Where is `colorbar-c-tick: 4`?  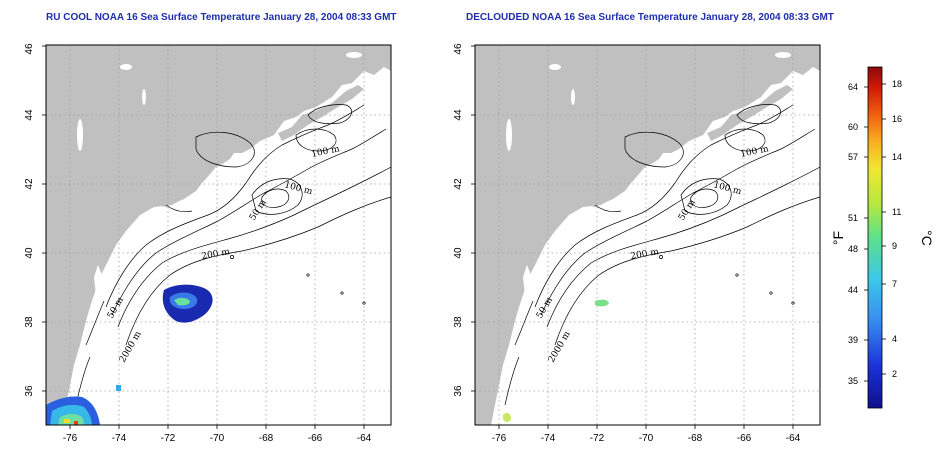 colorbar-c-tick: 4 is located at coordinates (894, 339).